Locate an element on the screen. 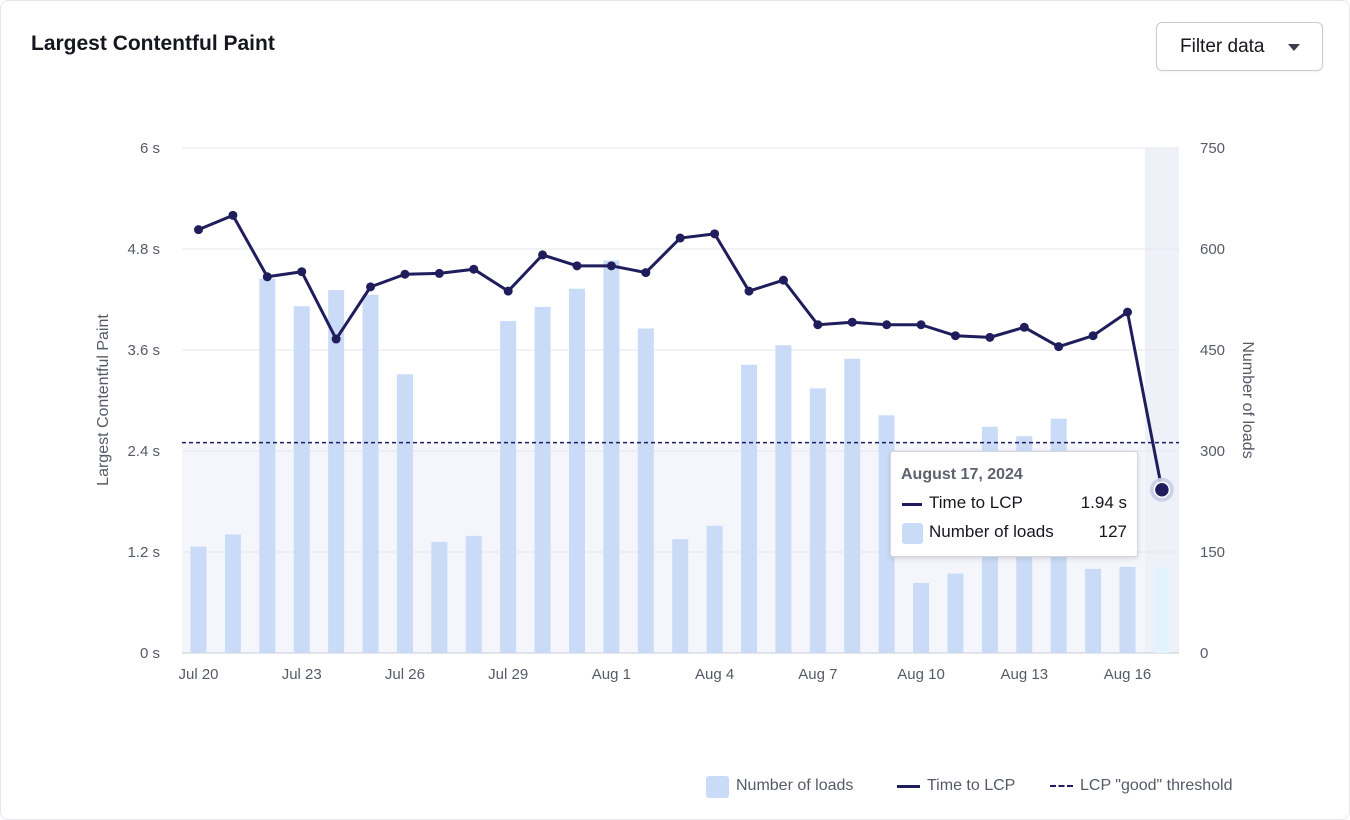 The height and width of the screenshot is (820, 1350). y-left-tick-label: 3.6 s is located at coordinates (143, 350).